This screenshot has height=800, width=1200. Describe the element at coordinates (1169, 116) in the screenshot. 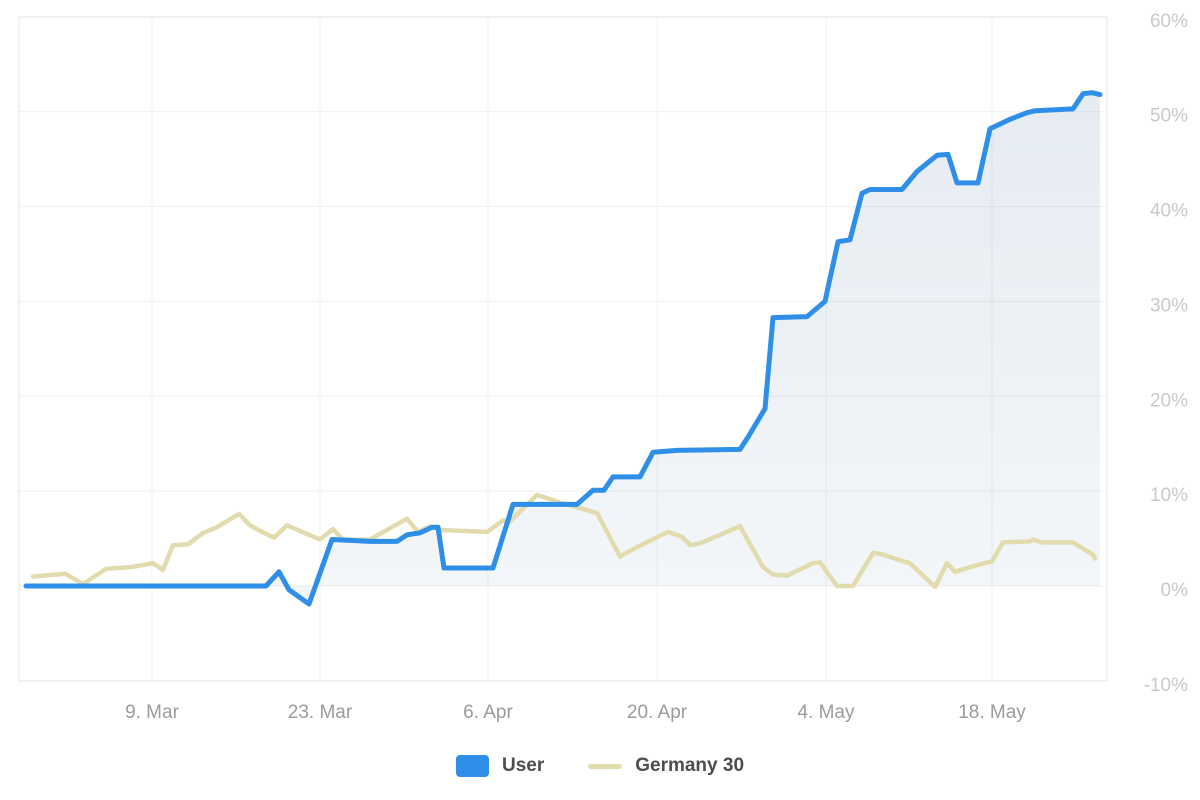

I see `y-axis-label: 50%` at that location.